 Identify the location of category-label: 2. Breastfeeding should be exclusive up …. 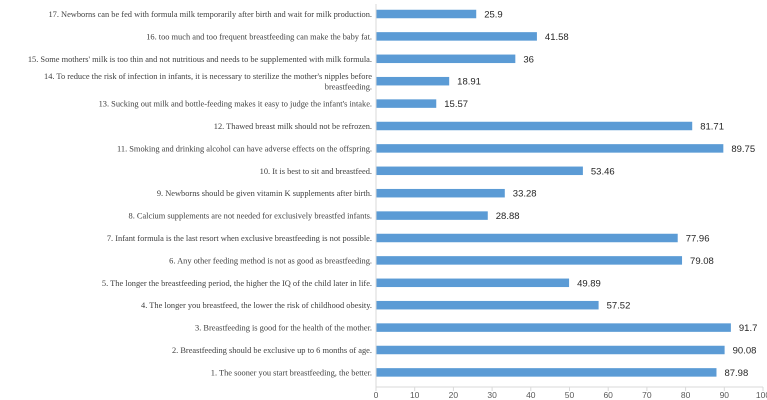
(272, 350).